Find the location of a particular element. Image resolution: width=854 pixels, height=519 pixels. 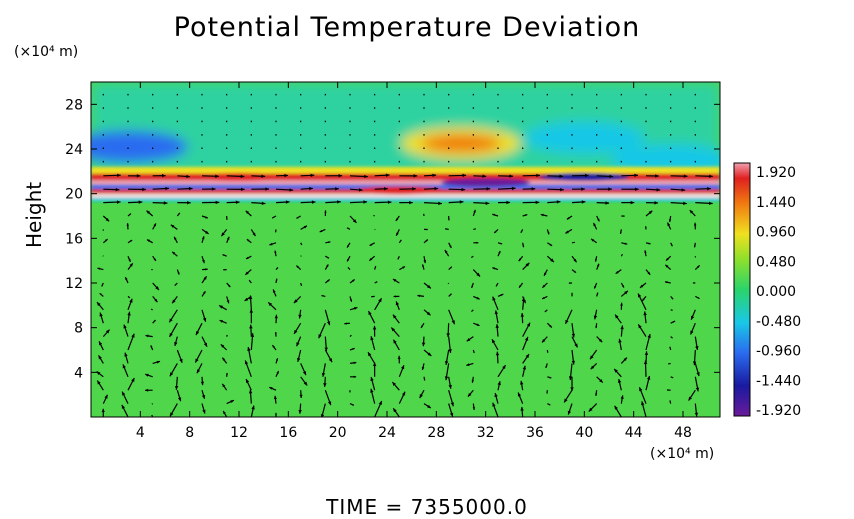

x-unit-label: (×10⁴ m) is located at coordinates (682, 454).